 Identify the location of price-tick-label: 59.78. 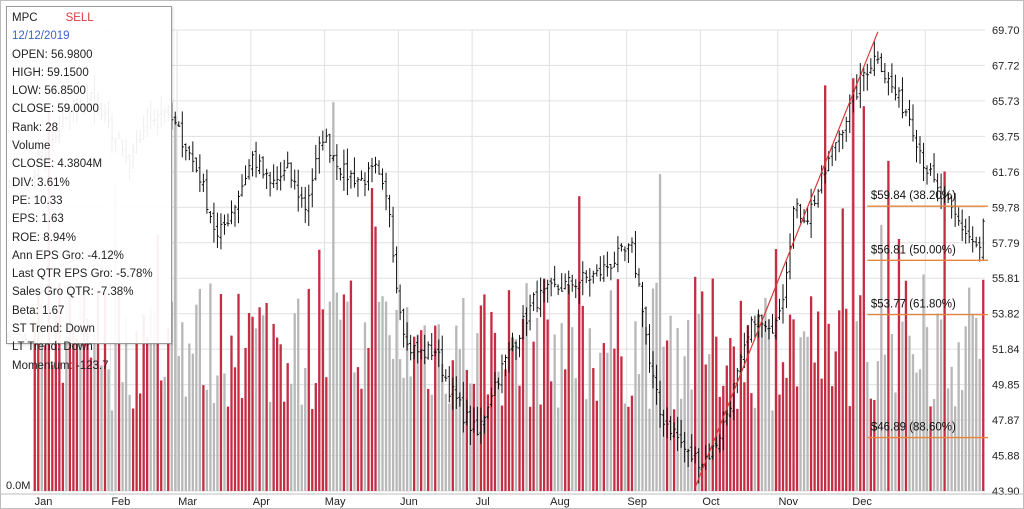
(1006, 208).